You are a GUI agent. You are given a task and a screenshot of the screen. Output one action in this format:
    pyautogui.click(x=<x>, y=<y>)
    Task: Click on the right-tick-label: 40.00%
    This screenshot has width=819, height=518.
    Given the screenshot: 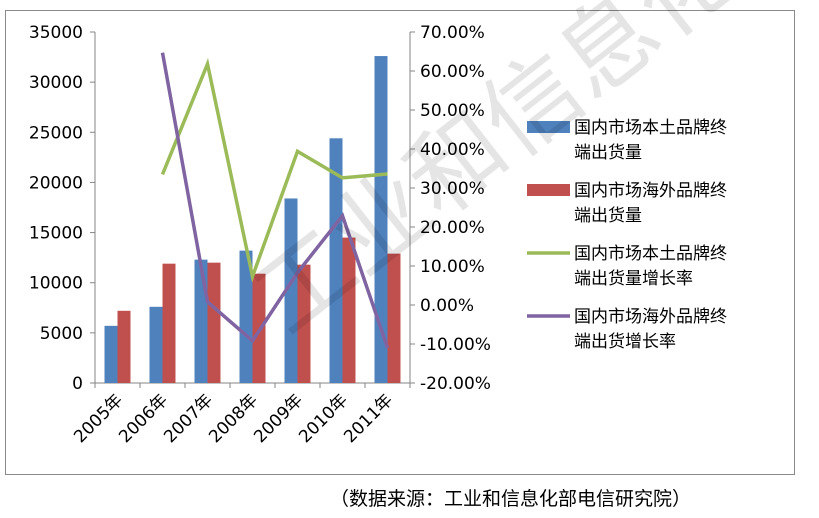 What is the action you would take?
    pyautogui.click(x=452, y=150)
    